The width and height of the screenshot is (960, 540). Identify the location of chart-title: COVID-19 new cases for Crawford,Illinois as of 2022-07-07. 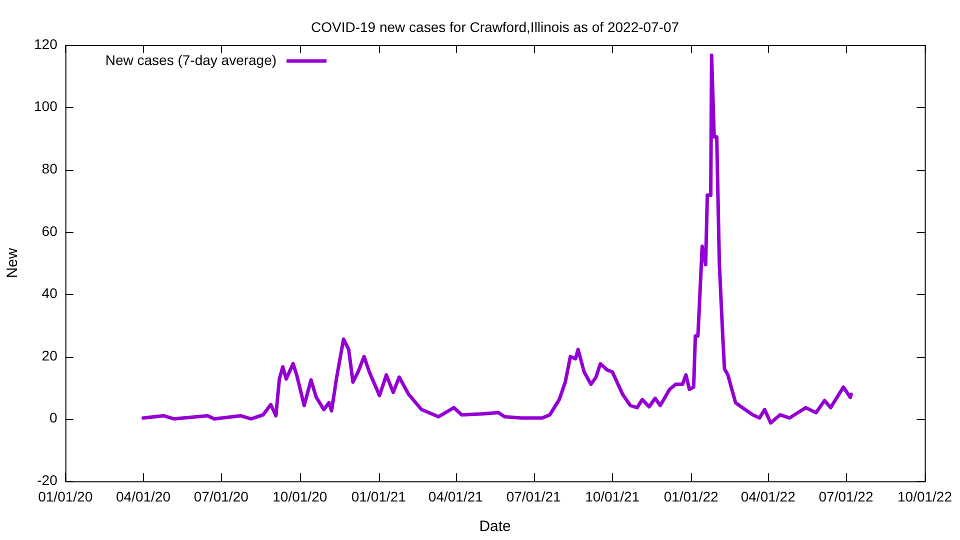
(495, 26).